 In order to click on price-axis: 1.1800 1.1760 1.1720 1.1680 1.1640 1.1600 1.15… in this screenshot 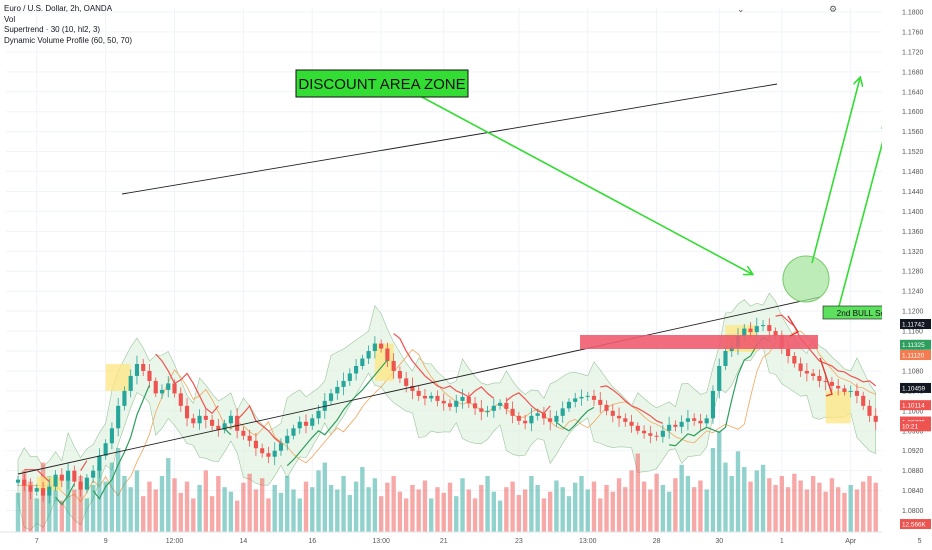, I will do `click(907, 275)`.